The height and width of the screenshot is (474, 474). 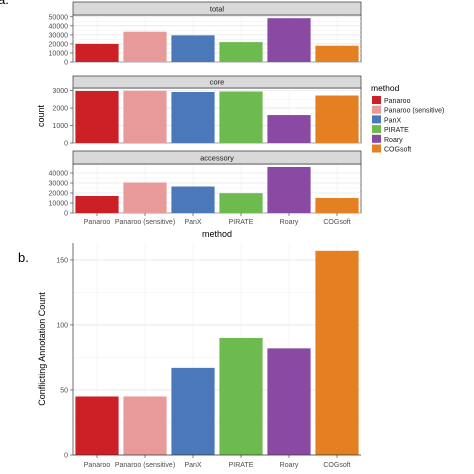 I want to click on total-strip, so click(x=217, y=8).